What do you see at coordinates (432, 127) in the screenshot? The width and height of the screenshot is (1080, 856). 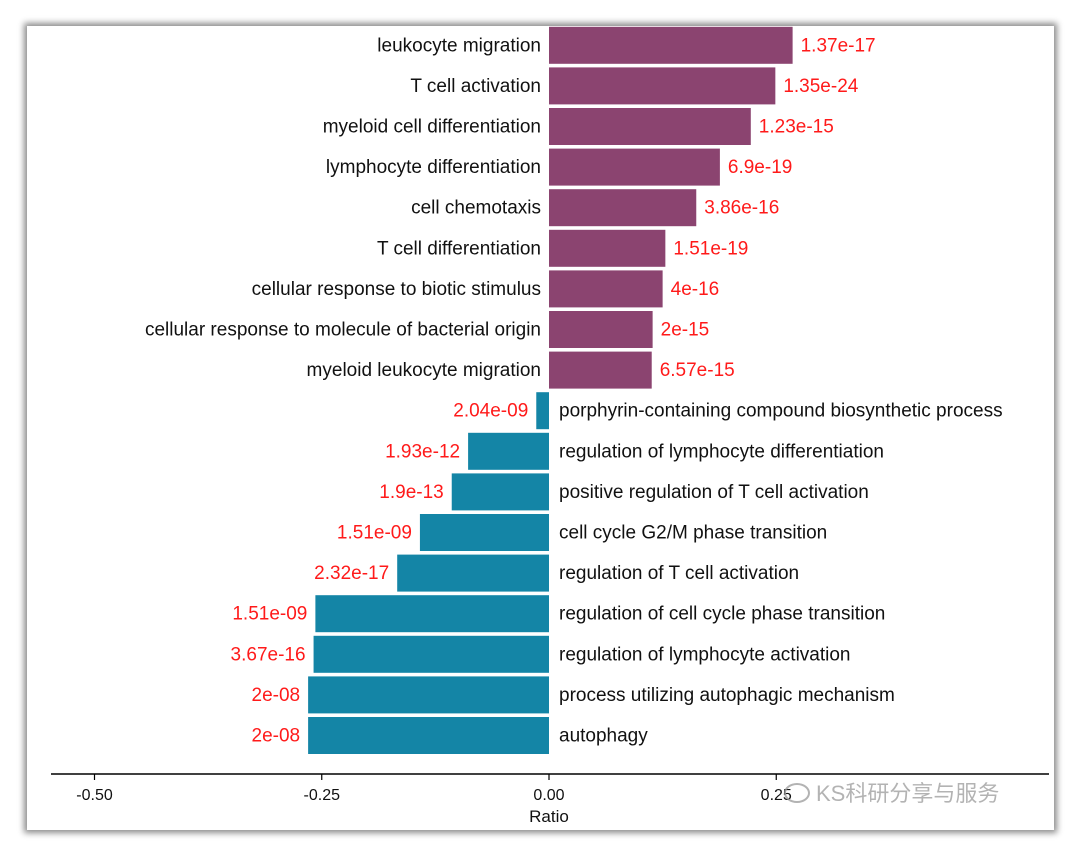 I see `category-label: myeloid cell differentiation` at bounding box center [432, 127].